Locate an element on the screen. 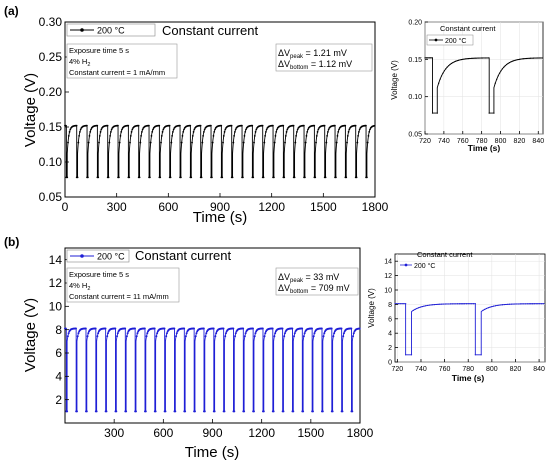 The width and height of the screenshot is (550, 462). delta-box is located at coordinates (324, 57).